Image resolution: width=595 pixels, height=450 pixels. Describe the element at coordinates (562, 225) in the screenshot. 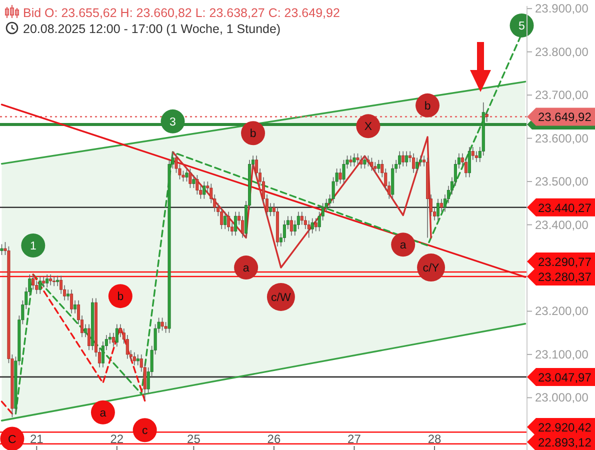

I see `y-tick-label: 23.400,00` at that location.